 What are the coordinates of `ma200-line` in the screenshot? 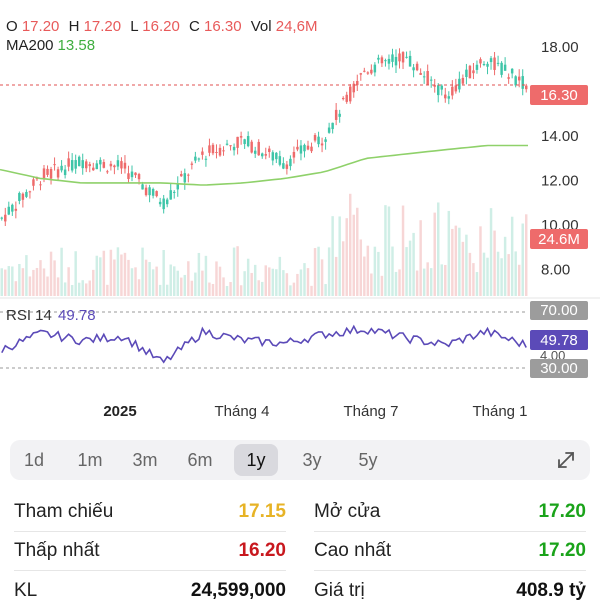 It's located at (264, 165).